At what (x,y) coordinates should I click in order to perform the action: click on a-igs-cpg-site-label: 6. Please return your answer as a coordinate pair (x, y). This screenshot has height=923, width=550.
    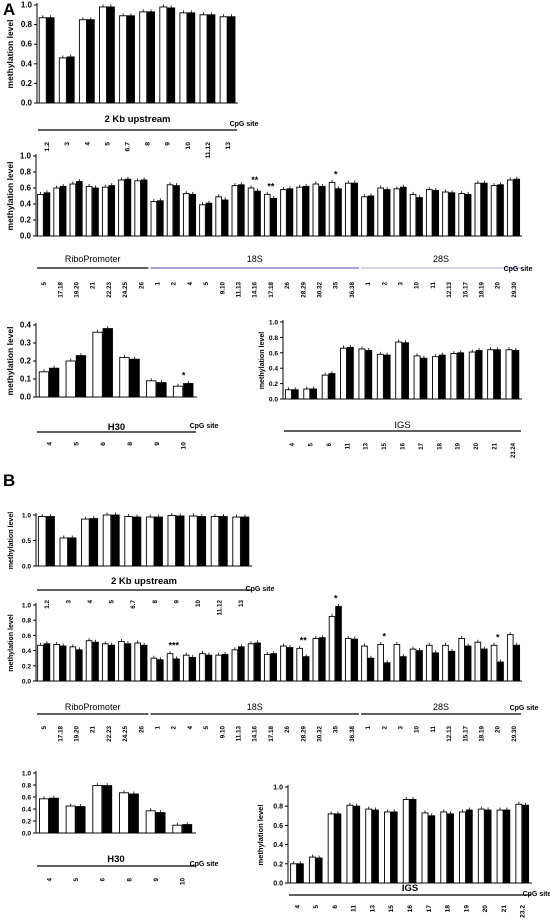
    Looking at the image, I should click on (330, 444).